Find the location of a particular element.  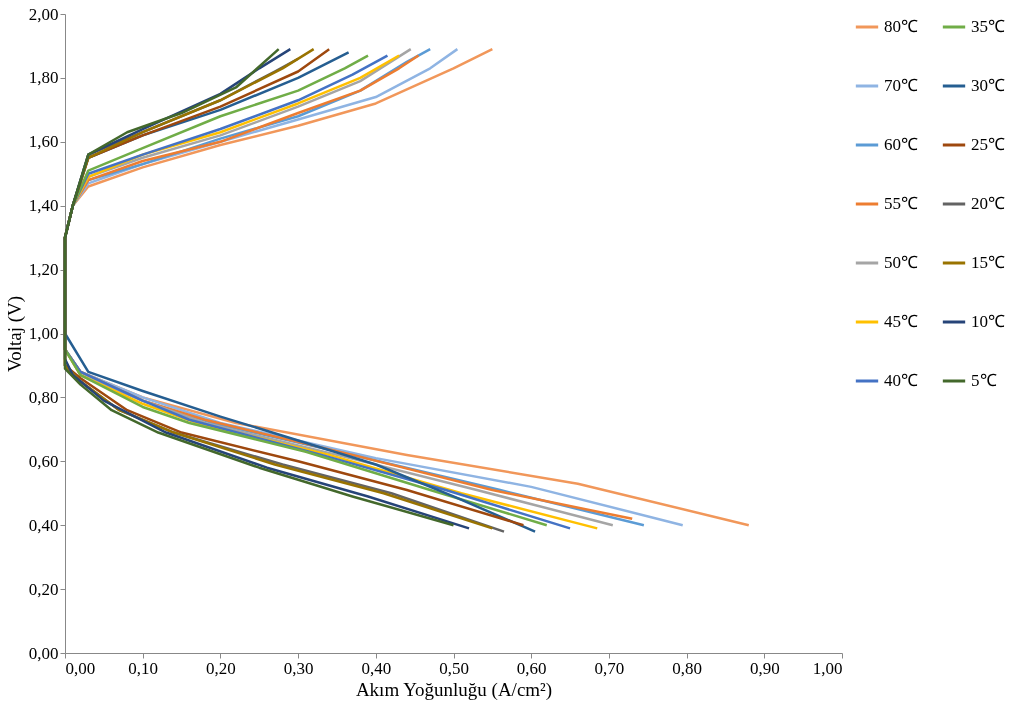

legend-label: 60℃ is located at coordinates (901, 144).